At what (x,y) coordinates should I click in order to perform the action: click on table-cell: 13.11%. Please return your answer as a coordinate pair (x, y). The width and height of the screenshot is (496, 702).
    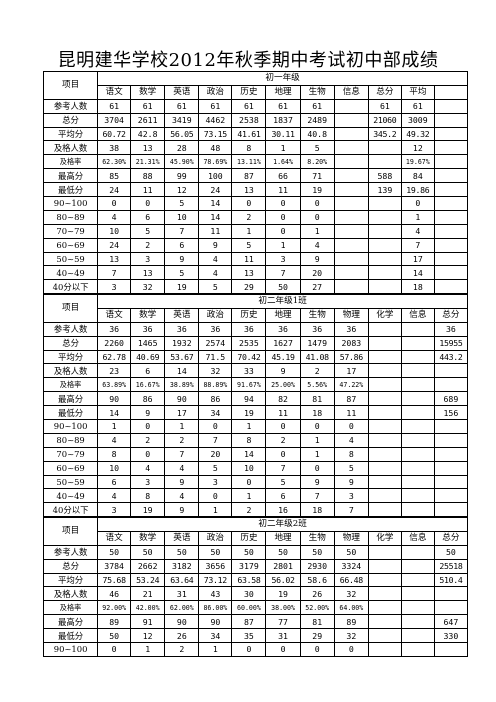
    Looking at the image, I should click on (249, 162).